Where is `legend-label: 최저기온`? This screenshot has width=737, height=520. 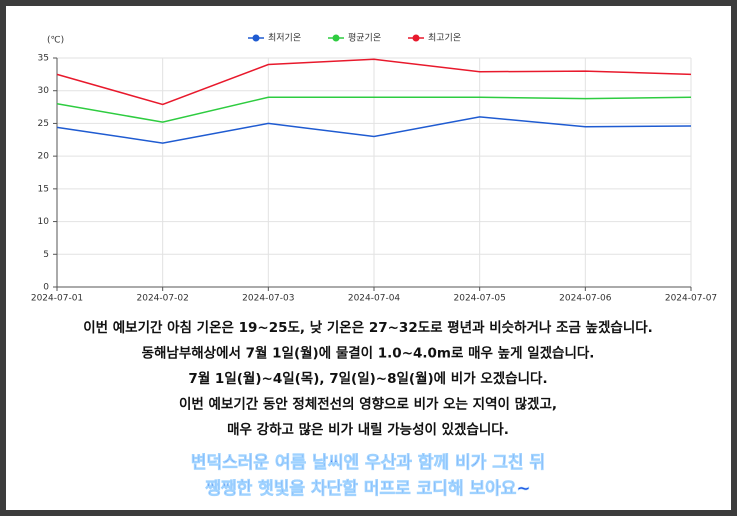
legend-label: 최저기온 is located at coordinates (284, 38).